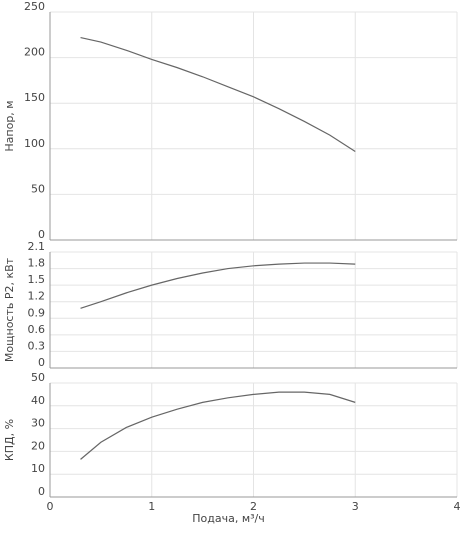  What do you see at coordinates (34, 143) in the screenshot?
I see `y-tick-label: 100` at bounding box center [34, 143].